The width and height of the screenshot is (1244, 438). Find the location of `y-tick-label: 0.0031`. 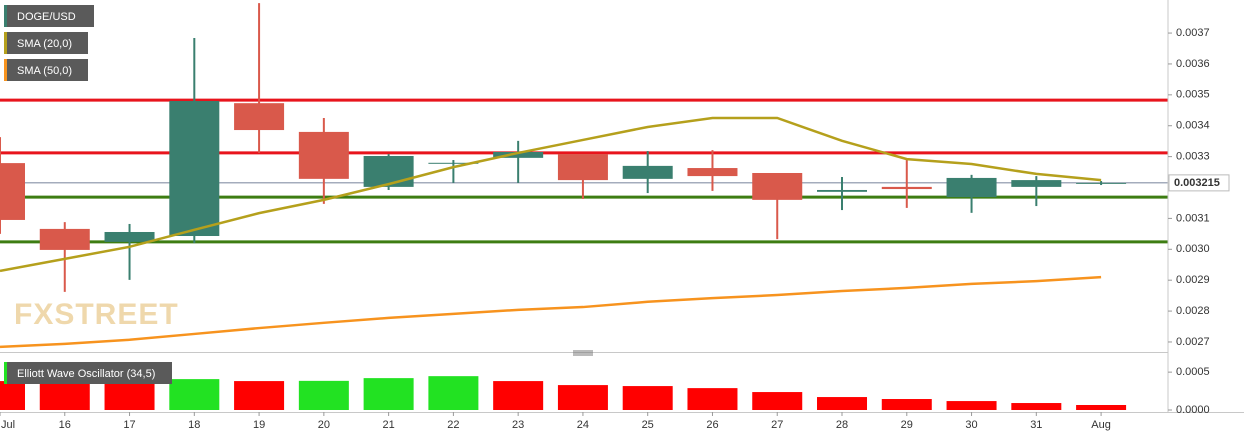

y-tick-label: 0.0031 is located at coordinates (1193, 218).